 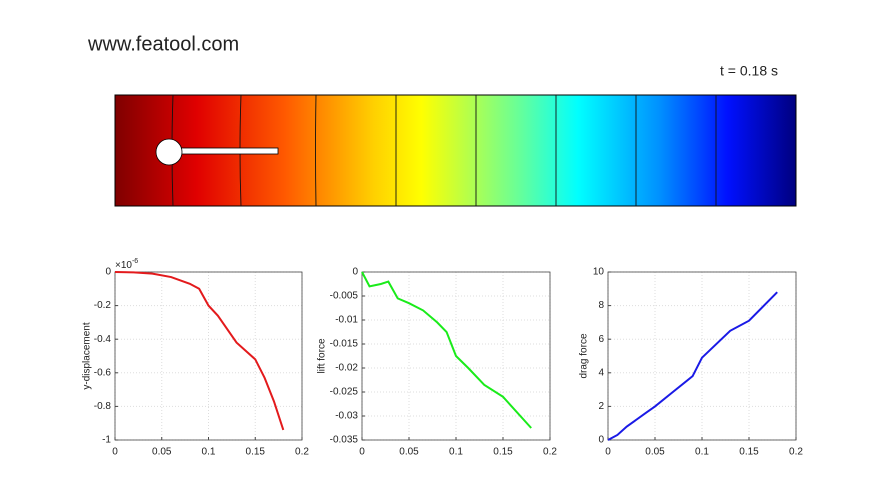 What do you see at coordinates (103, 339) in the screenshot?
I see `y-tick-label: -0.4` at bounding box center [103, 339].